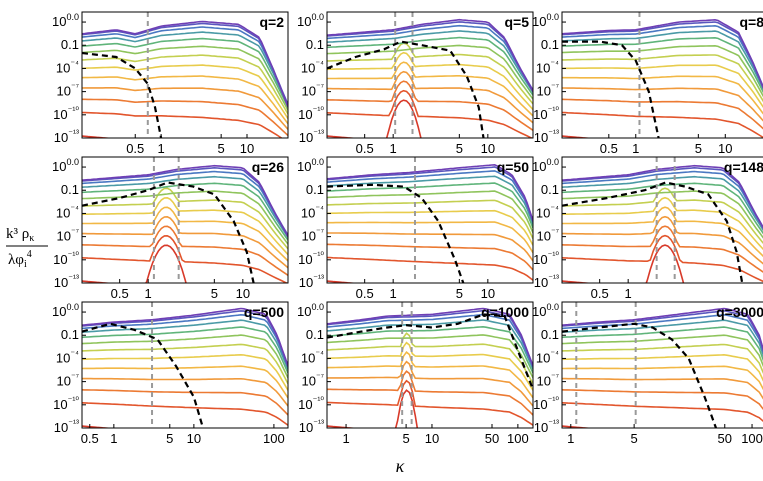 The height and width of the screenshot is (481, 763). I want to click on panel-title: q=500, so click(264, 312).